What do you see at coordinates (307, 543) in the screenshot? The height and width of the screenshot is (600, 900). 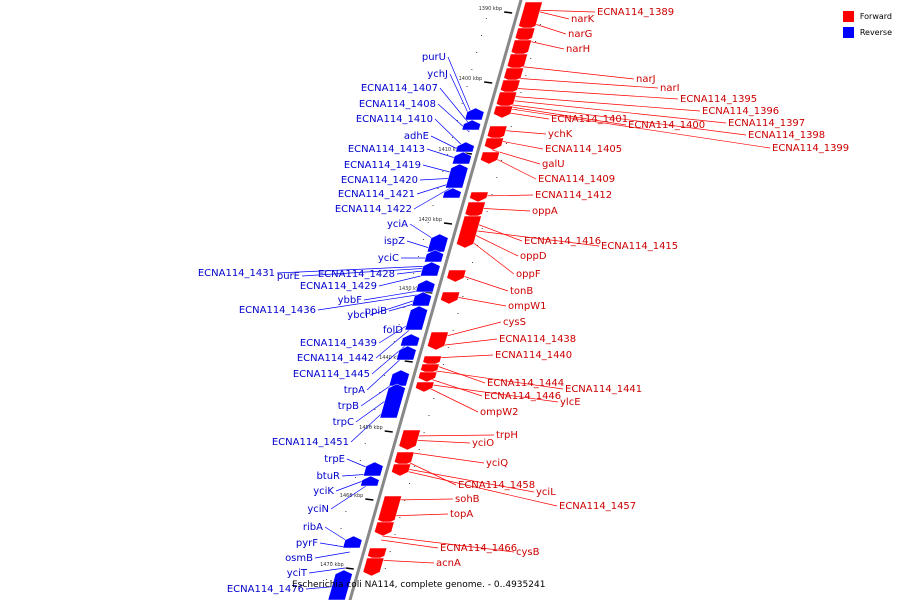 I see `reverse-gene-label: pyrF` at bounding box center [307, 543].